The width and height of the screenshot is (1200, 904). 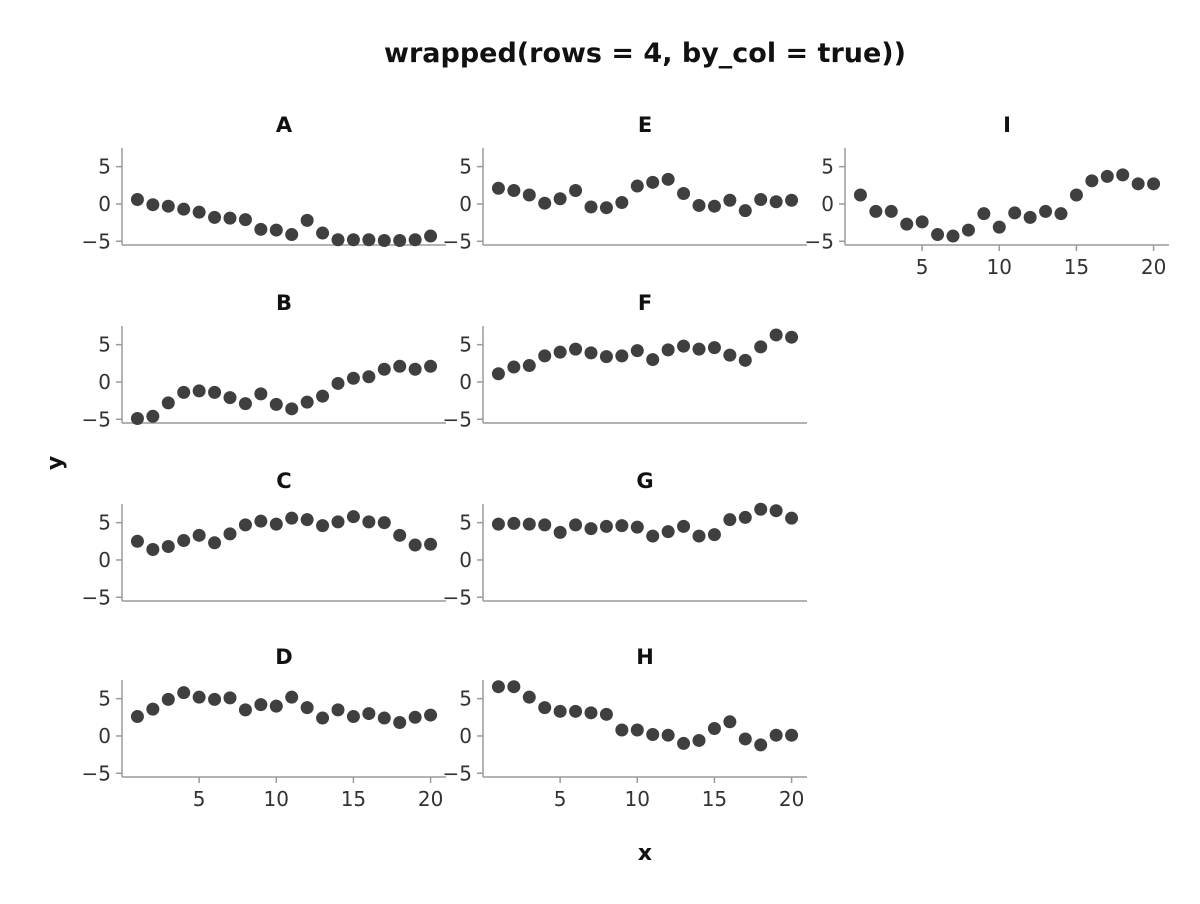 I want to click on chart-title: wrapped(rows = 4, by_col = true)), so click(x=645, y=53).